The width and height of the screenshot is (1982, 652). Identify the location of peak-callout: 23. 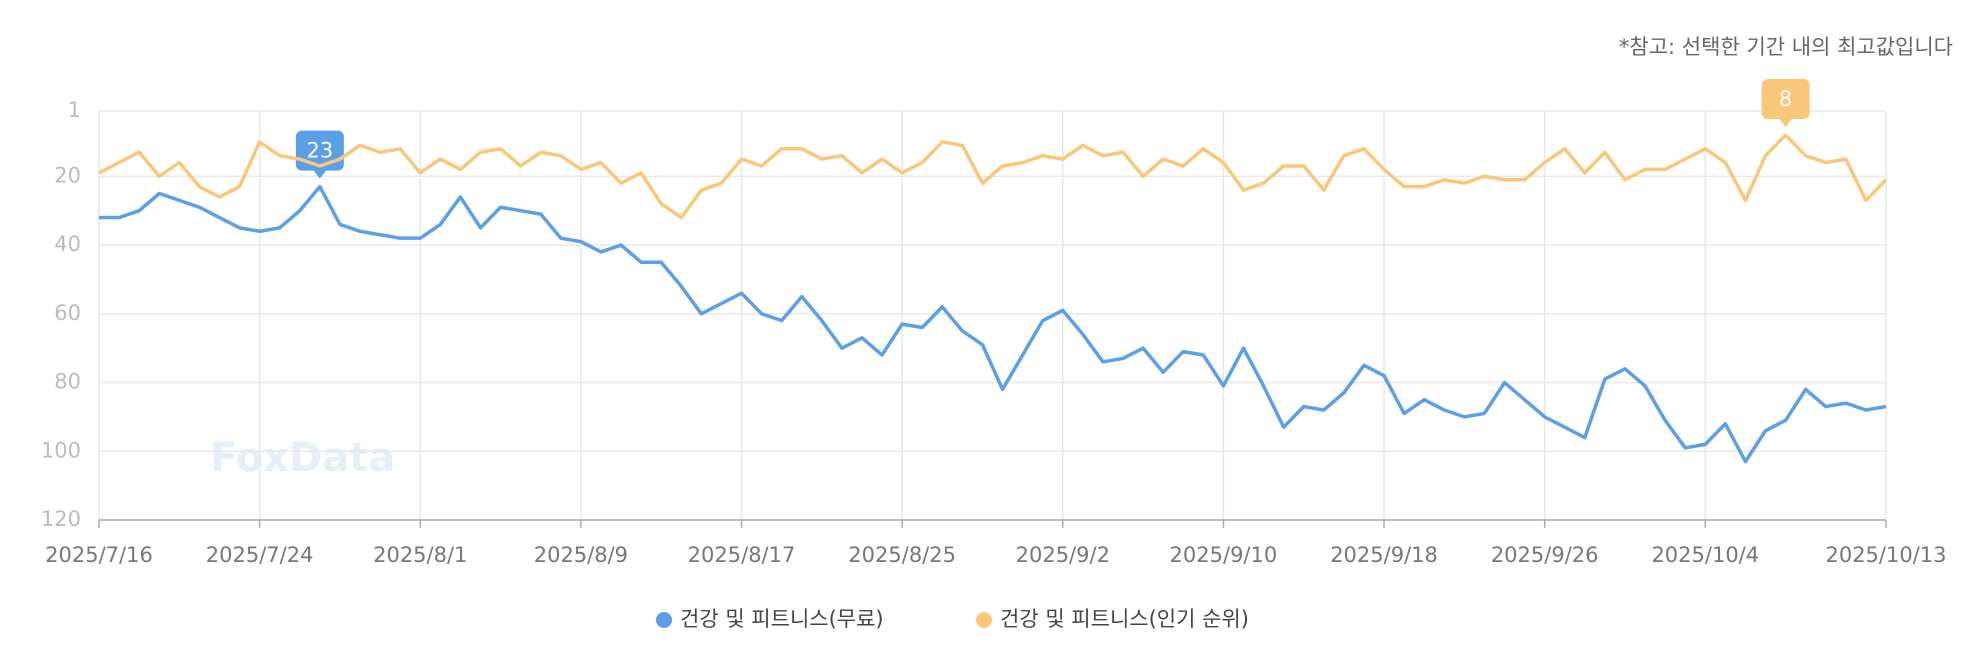
(319, 154).